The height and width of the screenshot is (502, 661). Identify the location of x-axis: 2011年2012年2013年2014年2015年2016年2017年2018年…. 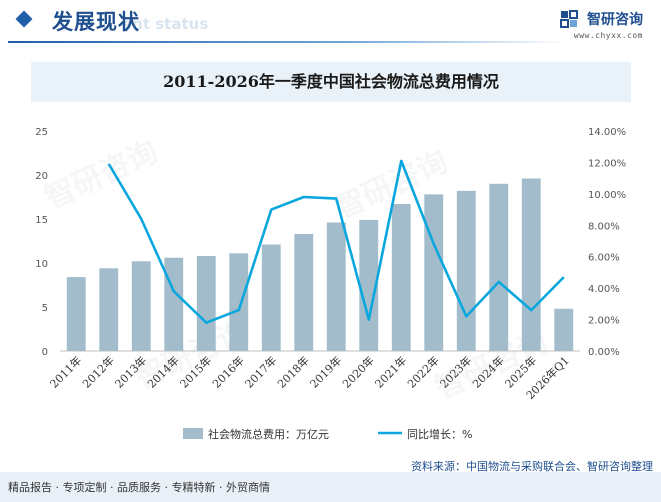
(309, 377).